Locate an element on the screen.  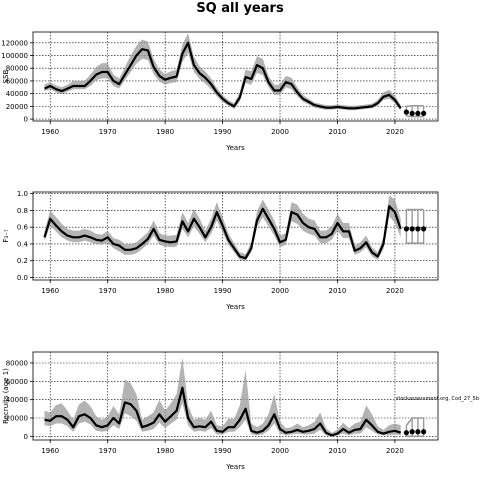
y-tick-label: 0.8 is located at coordinates (22, 211).